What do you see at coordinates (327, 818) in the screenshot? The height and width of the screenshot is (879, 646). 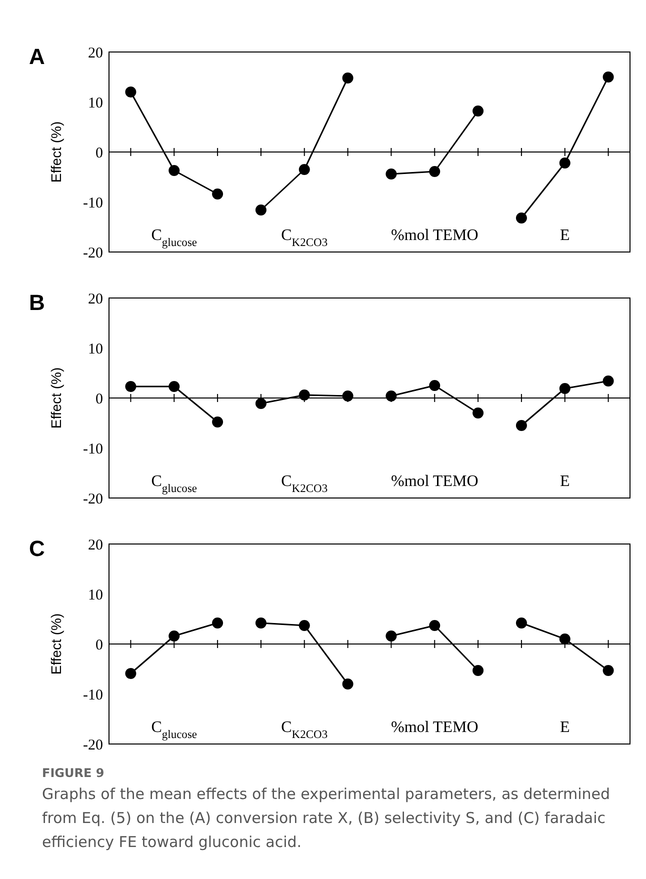 I see `text: Graphs of the mean effects of the experimental parameters, as determined from Eq. (5) on the (A) conversion rate X, (B) selectivity S, and (C) faradaic efficiency FE toward gluconic acid.` at bounding box center [327, 818].